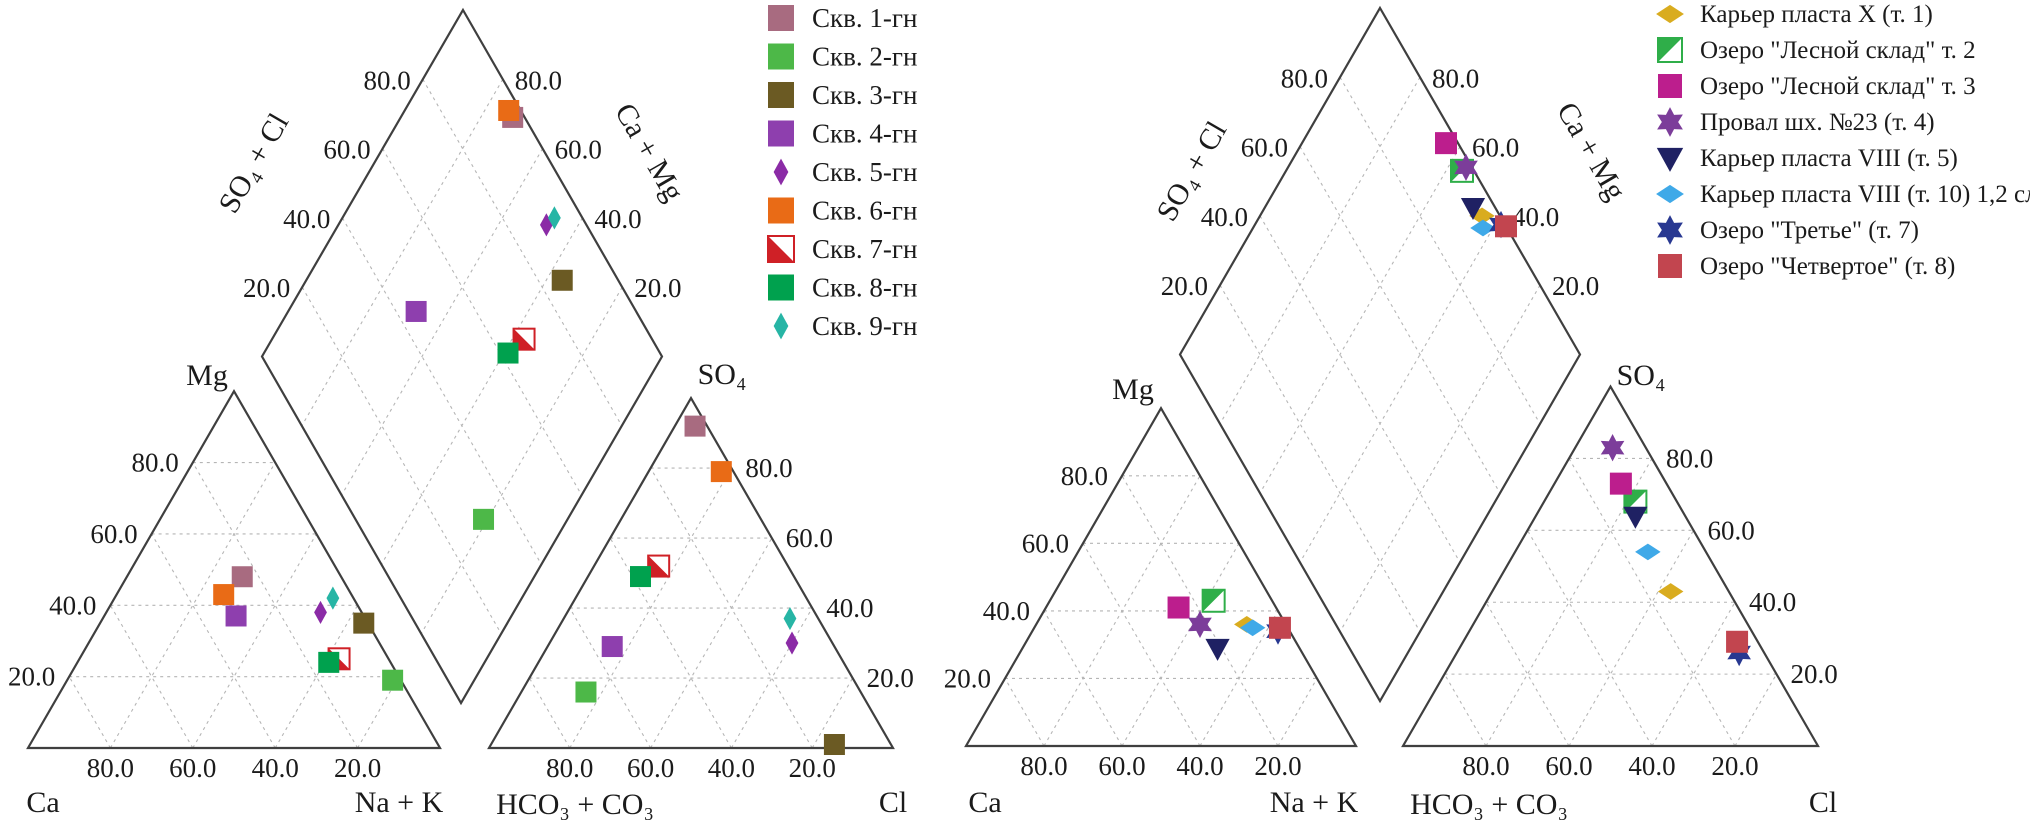  I want to click on legend-label: Скв. 8-гн, so click(864, 288).